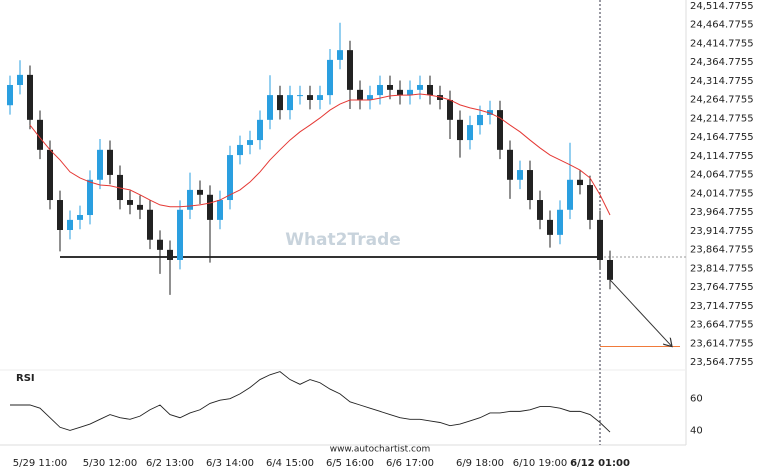 This screenshot has width=760, height=475. Describe the element at coordinates (722, 62) in the screenshot. I see `y-tick-label: 24,364.7755` at that location.